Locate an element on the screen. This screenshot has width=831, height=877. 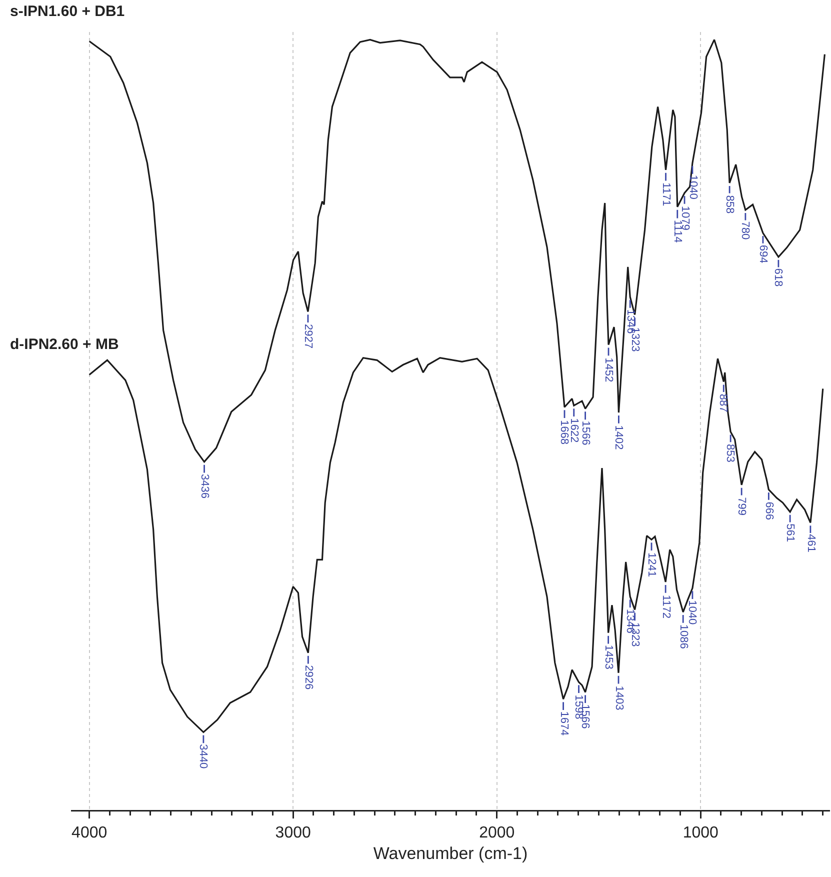
x-axis-title: Wavenumber (cm-1) is located at coordinates (450, 853).